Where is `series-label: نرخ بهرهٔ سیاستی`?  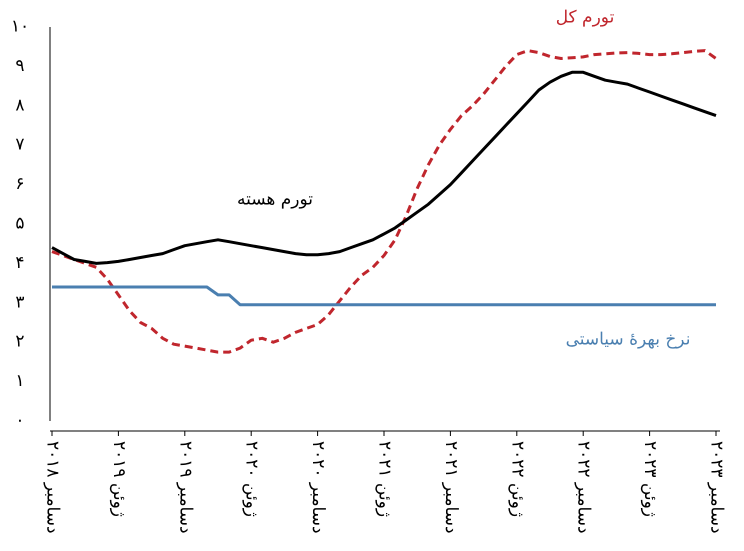 series-label: نرخ بهرهٔ سیاستی is located at coordinates (628, 340).